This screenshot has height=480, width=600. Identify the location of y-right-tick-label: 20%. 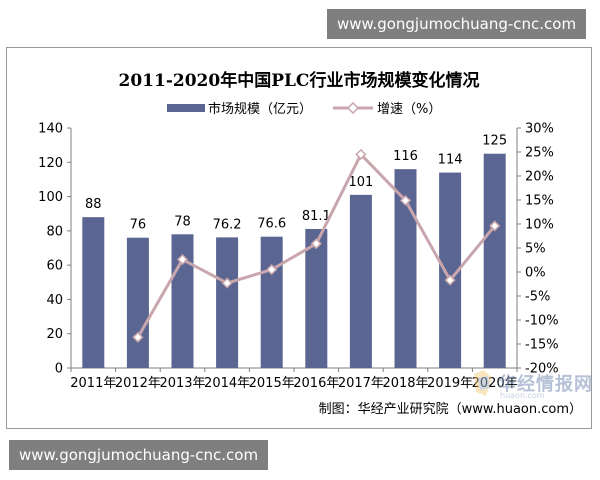
(539, 177).